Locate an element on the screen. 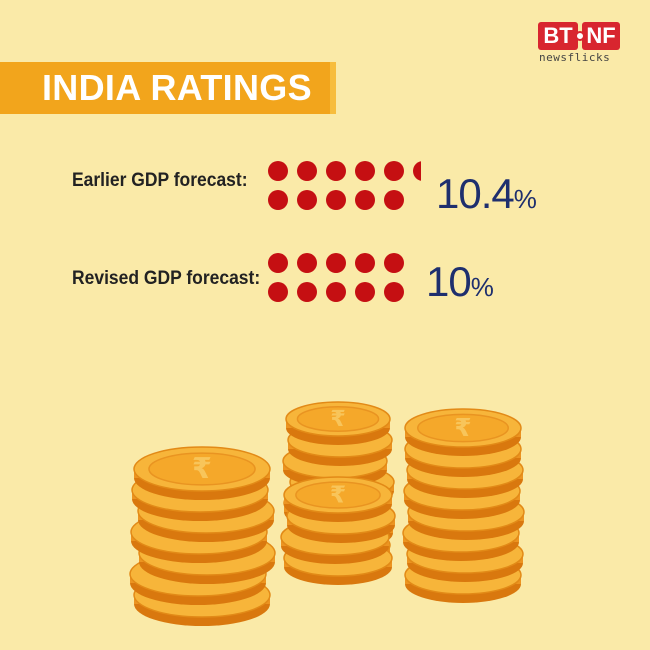 This screenshot has height=650, width=650. earlier-forecast-label: Earlier GDP forecast: is located at coordinates (160, 180).